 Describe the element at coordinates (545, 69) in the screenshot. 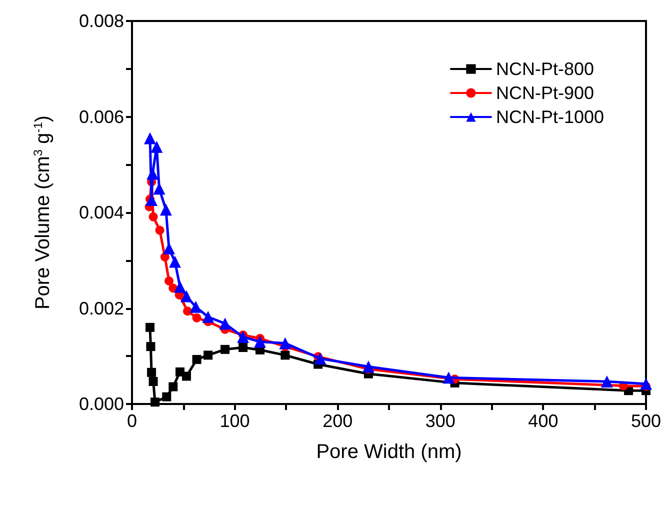

I see `legend-label: NCN-Pt-800` at that location.